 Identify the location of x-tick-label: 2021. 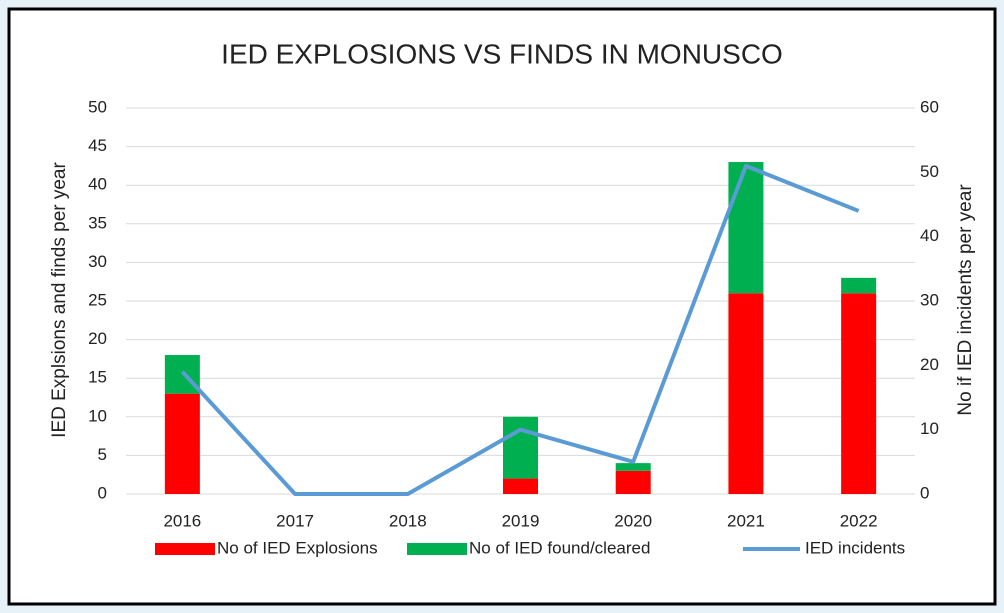
(746, 520).